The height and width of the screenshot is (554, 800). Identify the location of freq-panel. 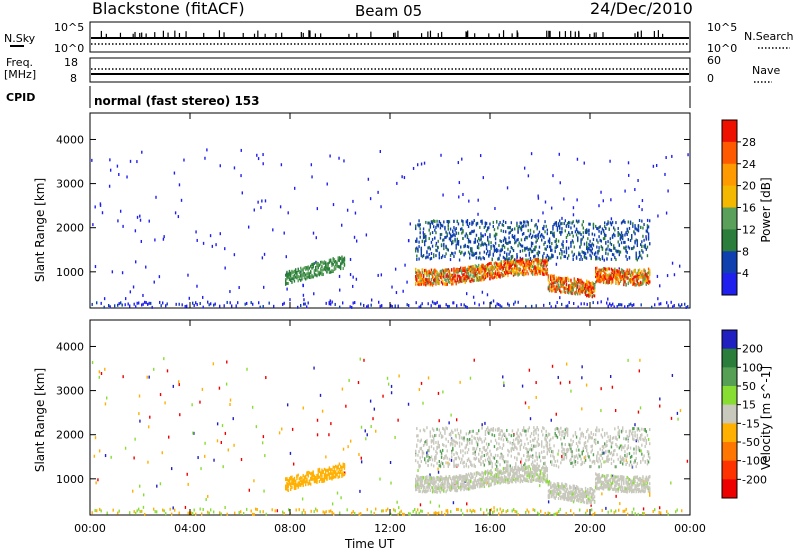
(390, 70).